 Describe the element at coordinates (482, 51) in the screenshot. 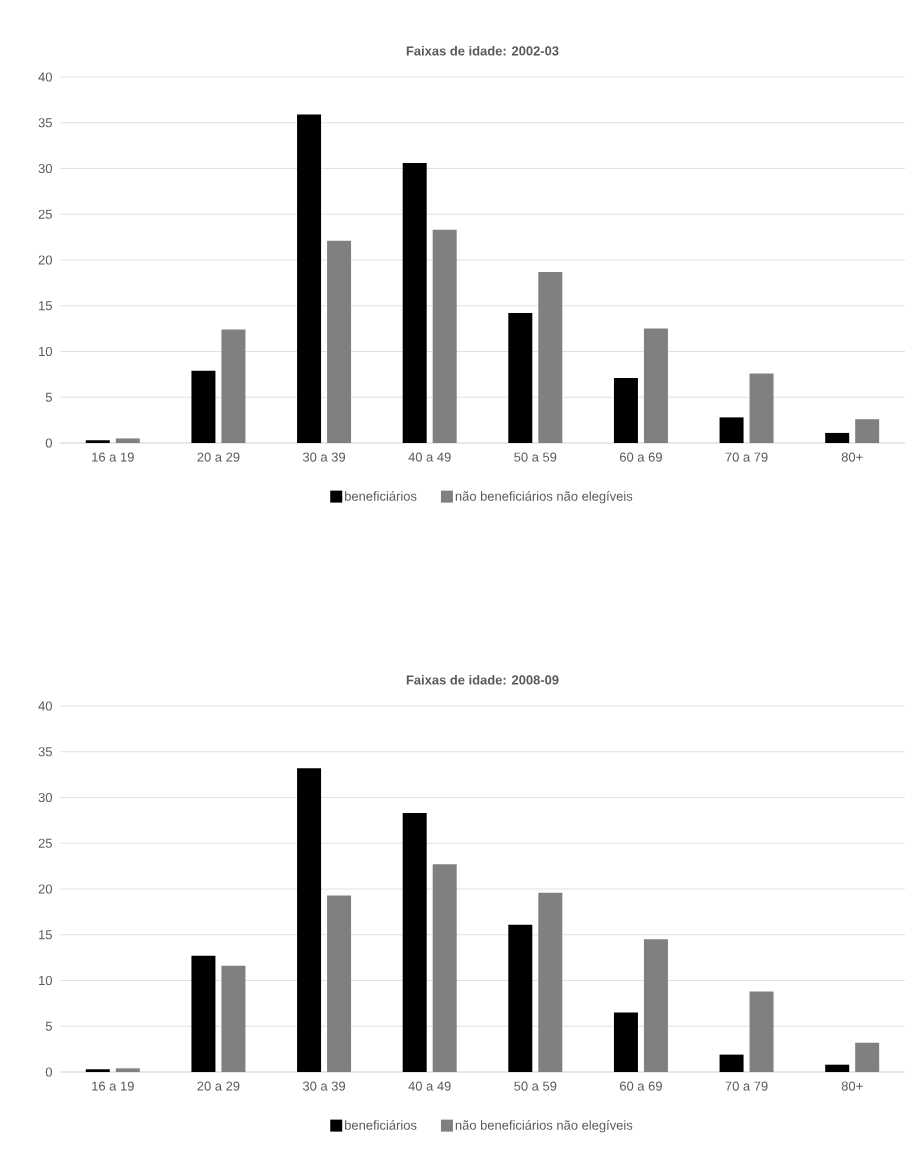

I see `chart-title: Faixas de idade: 2002-03` at that location.